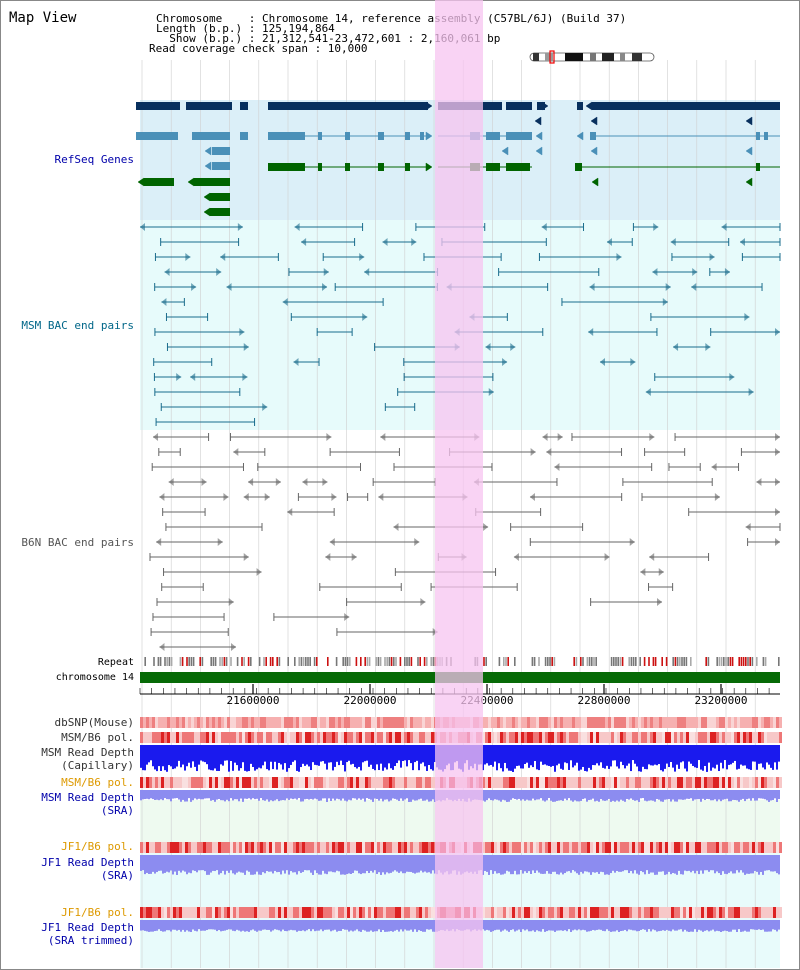 Image resolution: width=800 pixels, height=970 pixels. What do you see at coordinates (637, 57) in the screenshot?
I see `ideogram-band` at bounding box center [637, 57].